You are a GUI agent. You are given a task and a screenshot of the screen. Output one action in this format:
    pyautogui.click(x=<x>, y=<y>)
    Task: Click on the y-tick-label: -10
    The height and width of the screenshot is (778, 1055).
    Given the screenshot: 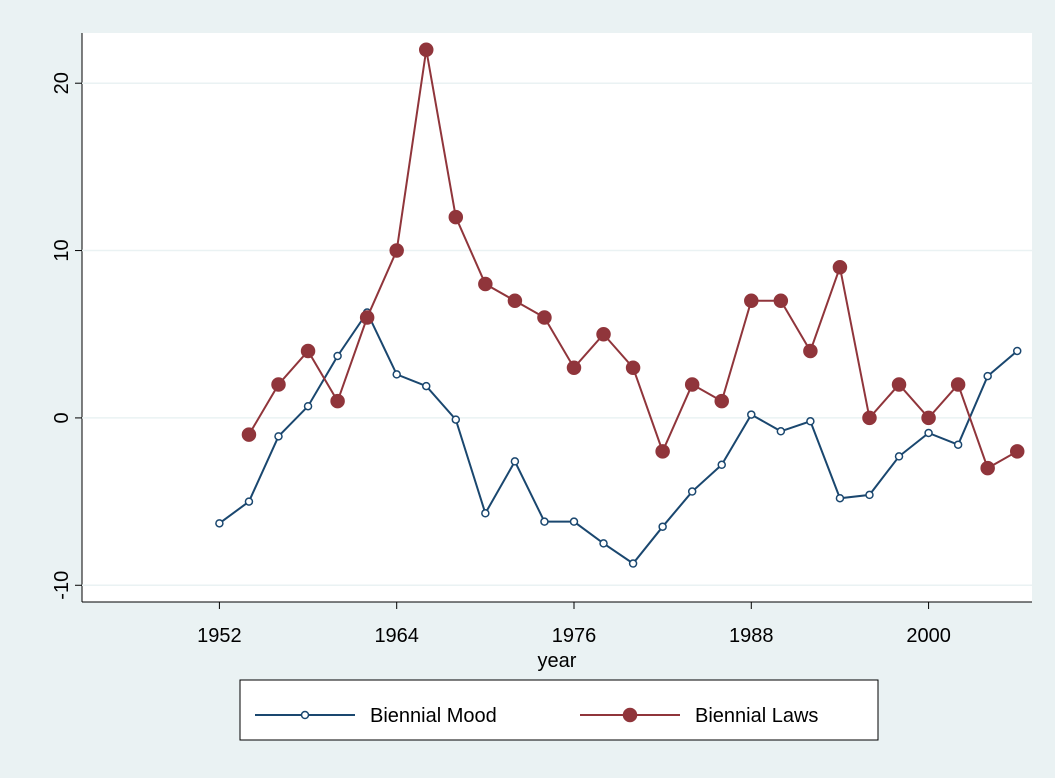 What is the action you would take?
    pyautogui.click(x=62, y=585)
    